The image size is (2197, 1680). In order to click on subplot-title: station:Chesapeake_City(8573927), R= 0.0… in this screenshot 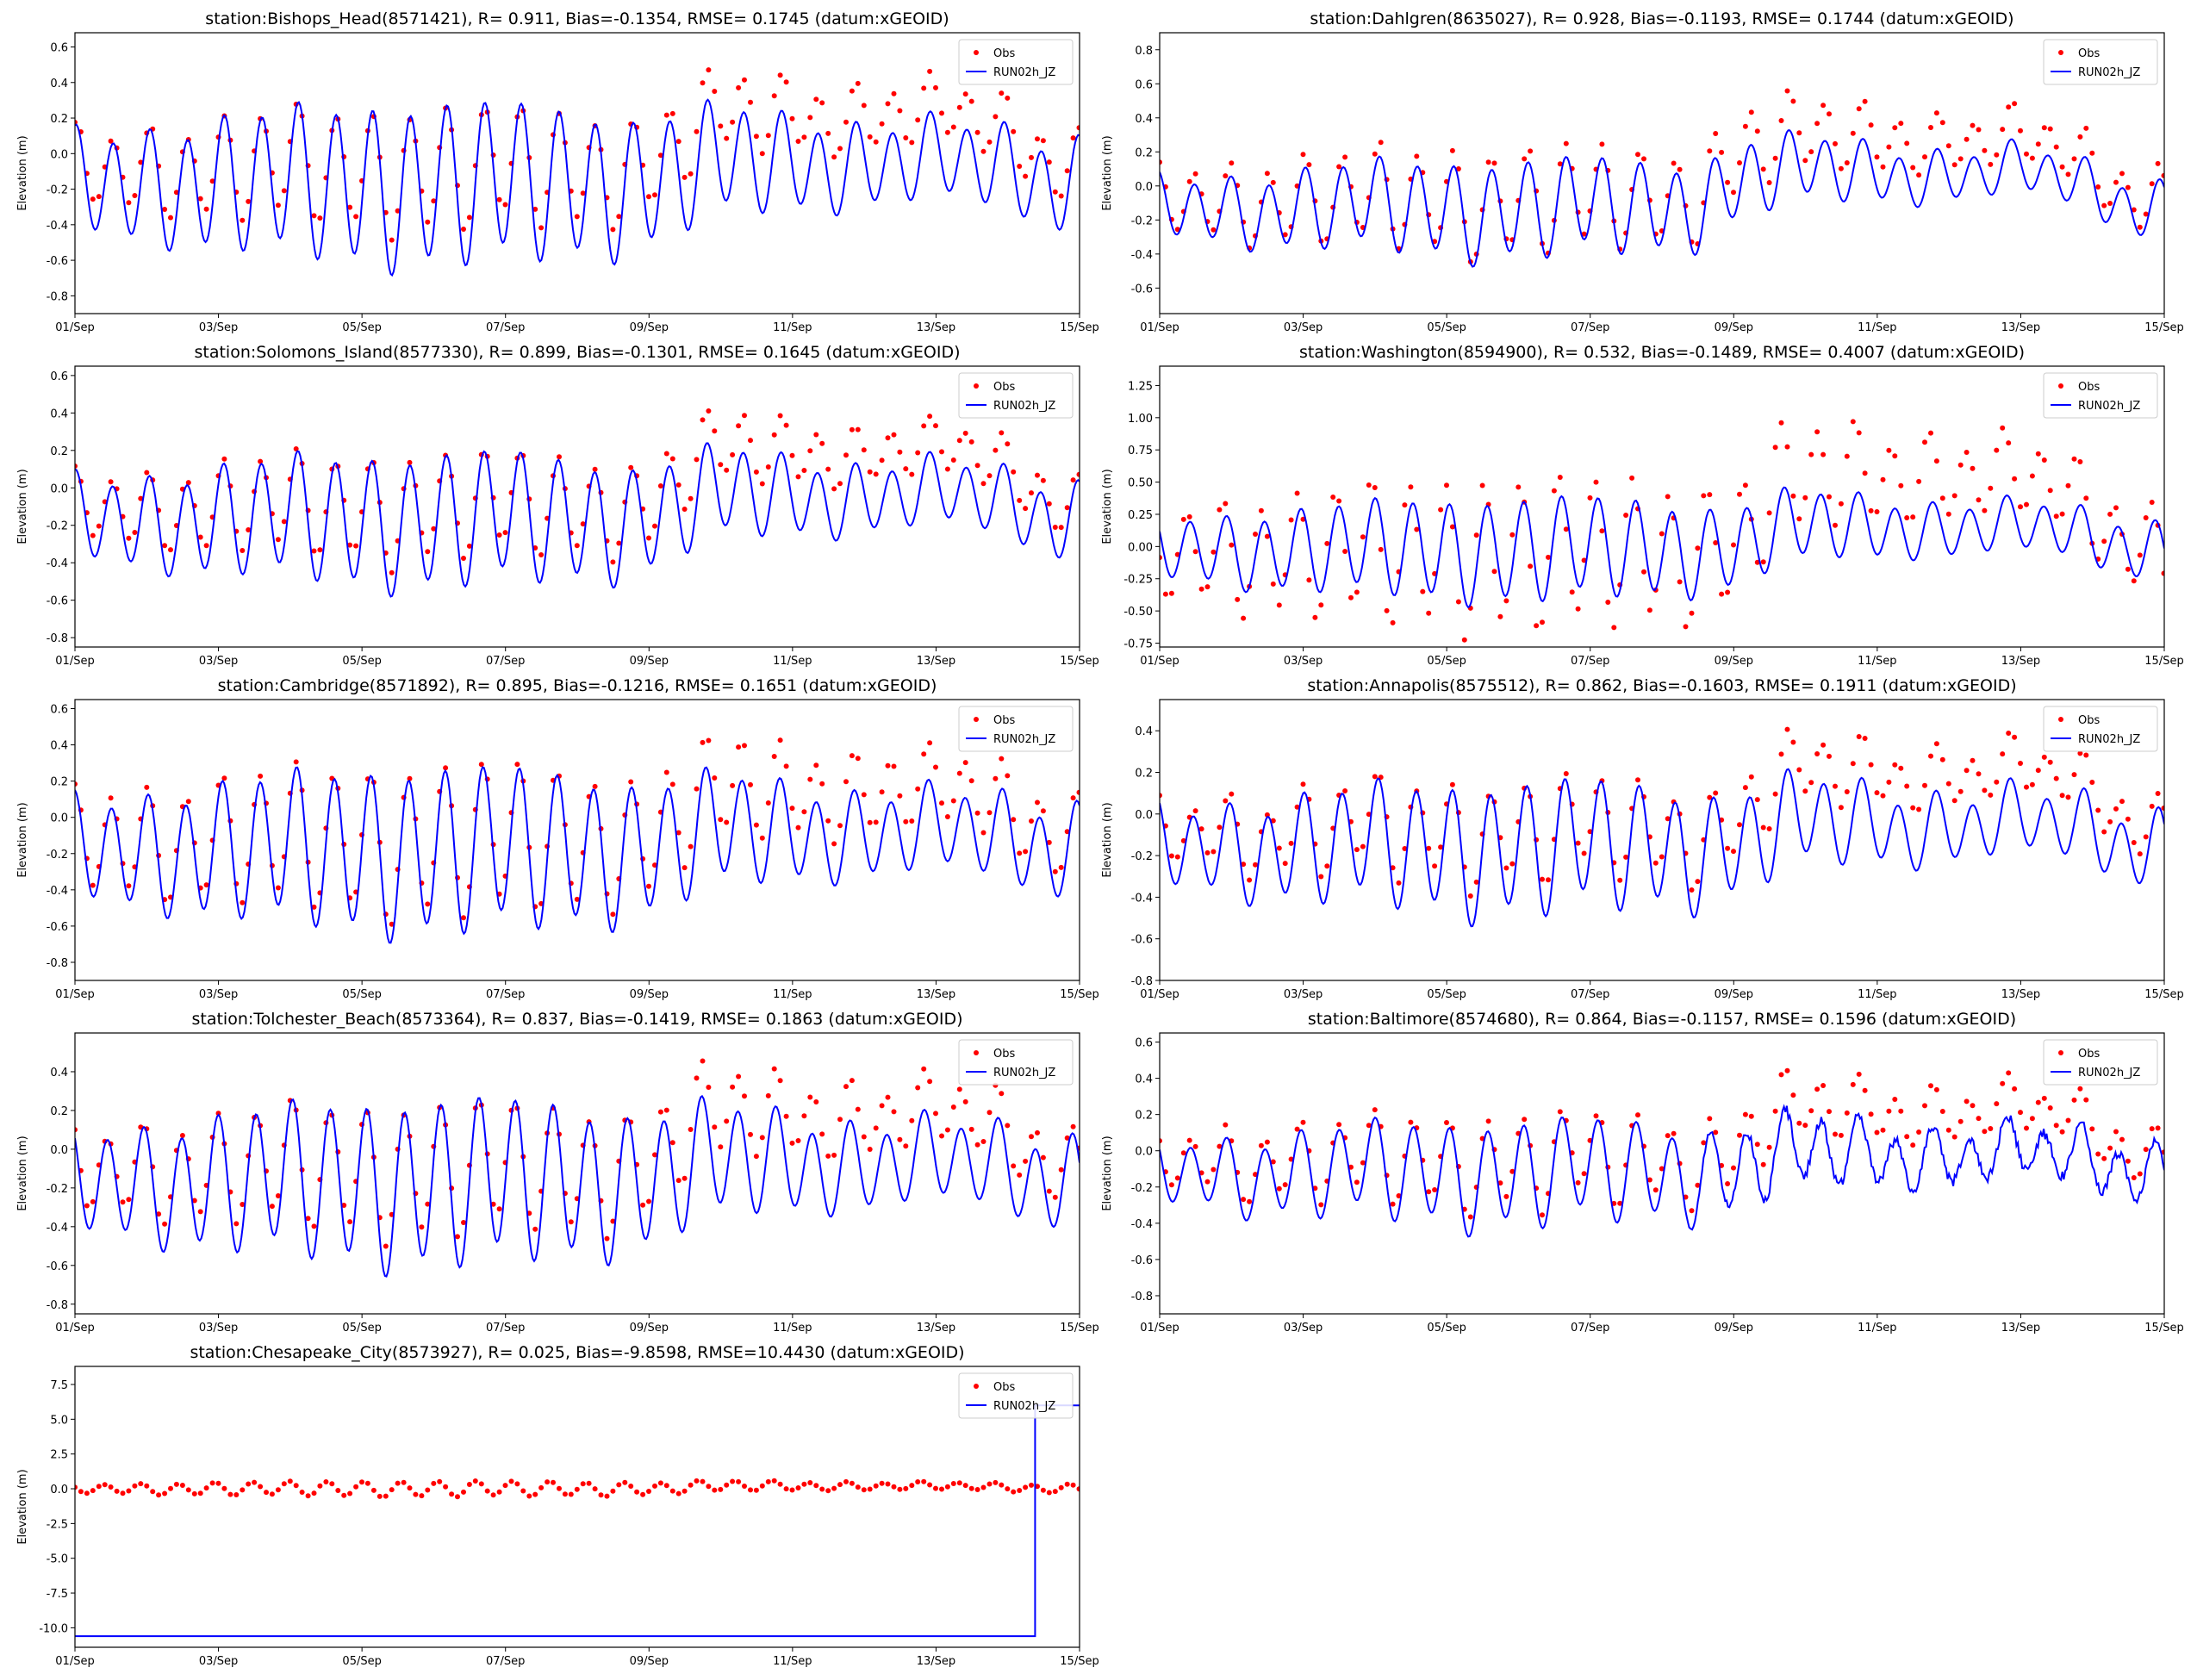, I will do `click(577, 1353)`.